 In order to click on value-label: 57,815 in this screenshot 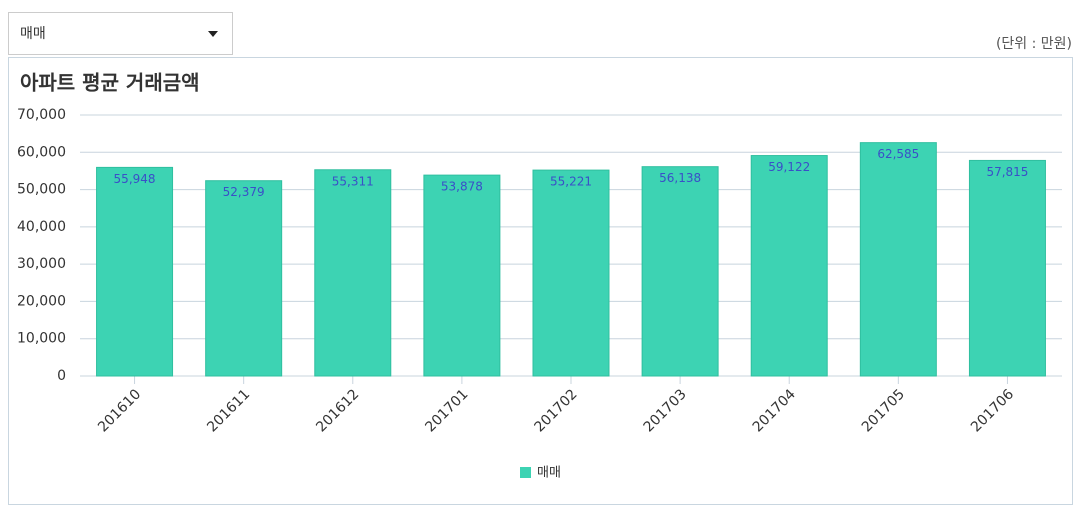, I will do `click(1007, 172)`.